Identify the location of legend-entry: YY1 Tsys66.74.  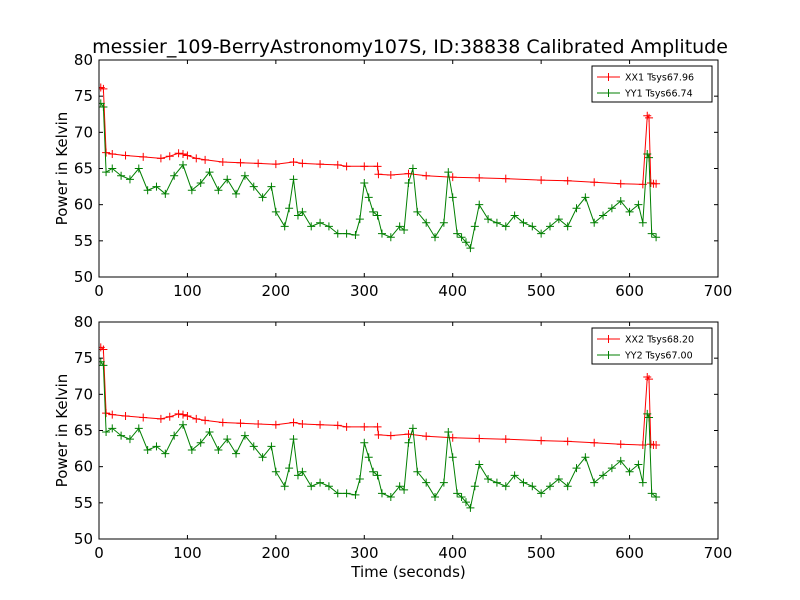
(645, 94).